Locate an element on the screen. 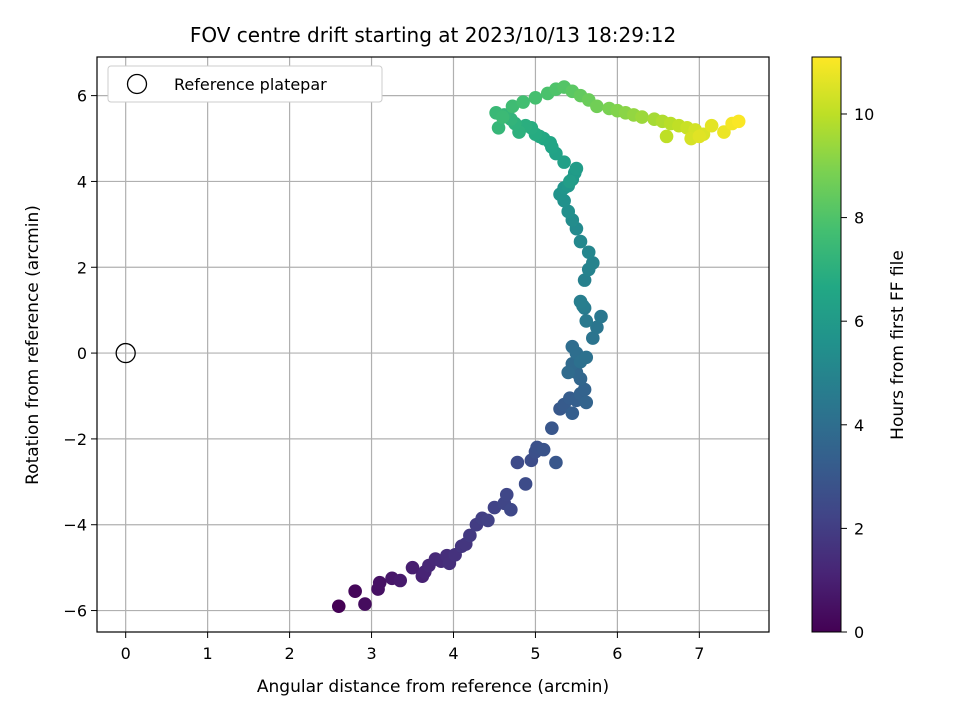 This screenshot has height=720, width=960. legend: Reference platepar is located at coordinates (245, 84).